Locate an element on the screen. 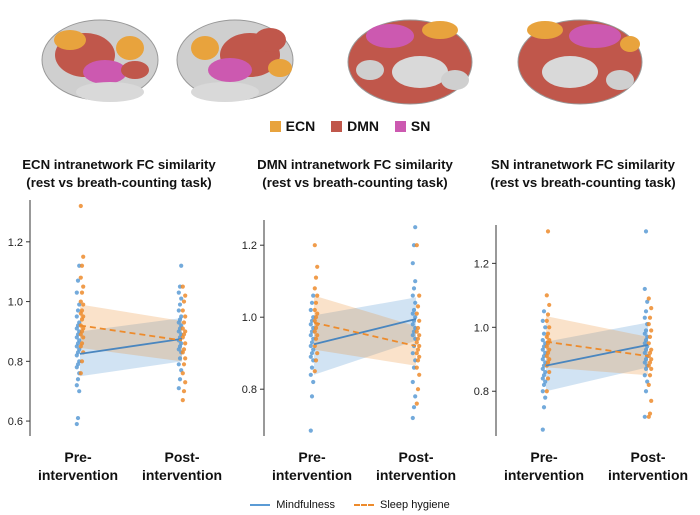 The width and height of the screenshot is (700, 515). legend-item-mindfulness: Mindfulness is located at coordinates (292, 505).